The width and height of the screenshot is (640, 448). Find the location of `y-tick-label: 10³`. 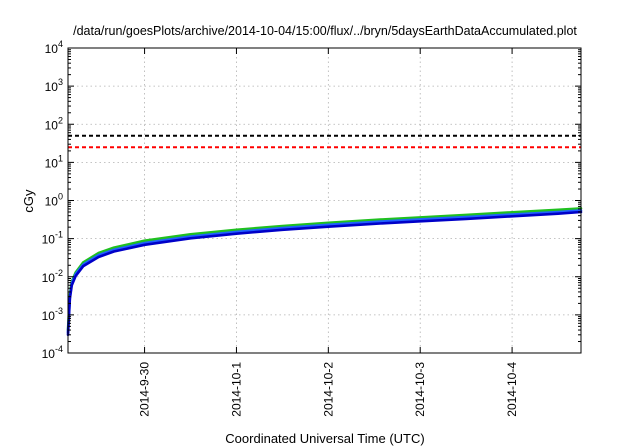

y-tick-label: 10³ is located at coordinates (54, 85).